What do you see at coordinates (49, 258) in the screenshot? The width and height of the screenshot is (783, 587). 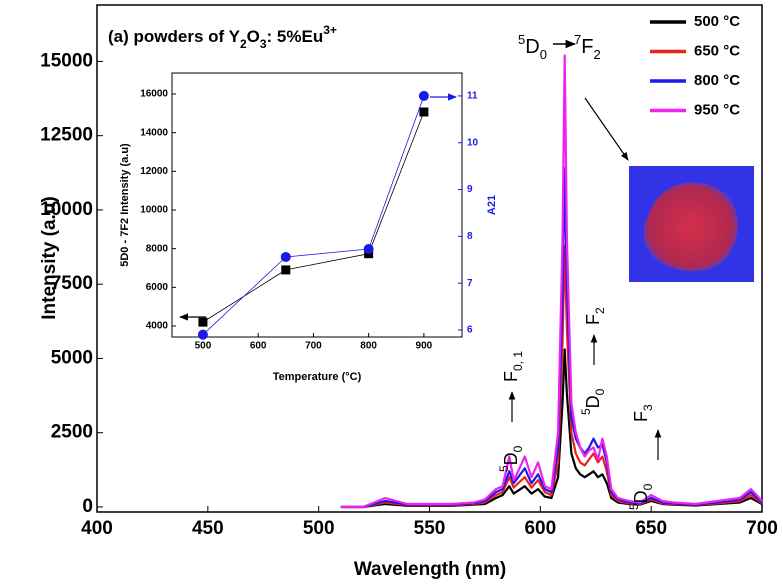 I see `y-axis-title: Intensity (a.u)` at bounding box center [49, 258].